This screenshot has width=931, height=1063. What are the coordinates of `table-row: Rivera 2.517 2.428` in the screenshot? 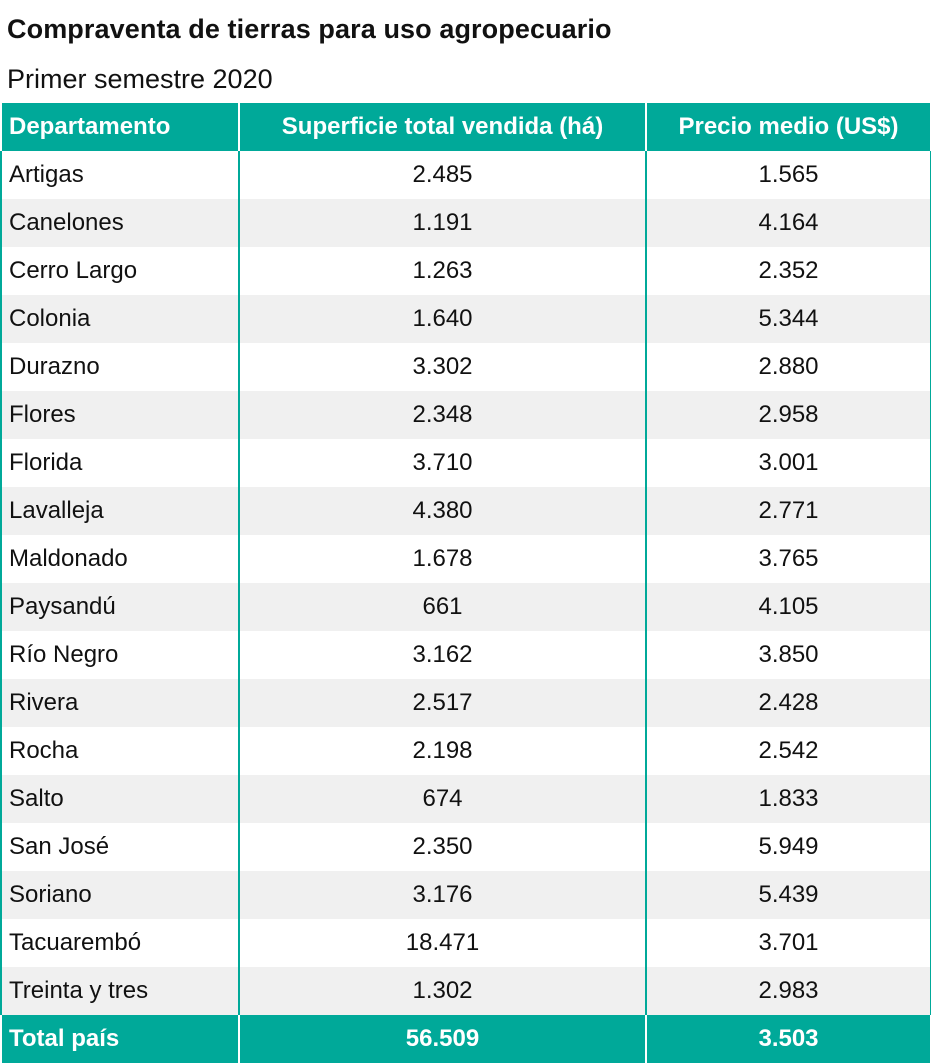 It's located at (465, 703).